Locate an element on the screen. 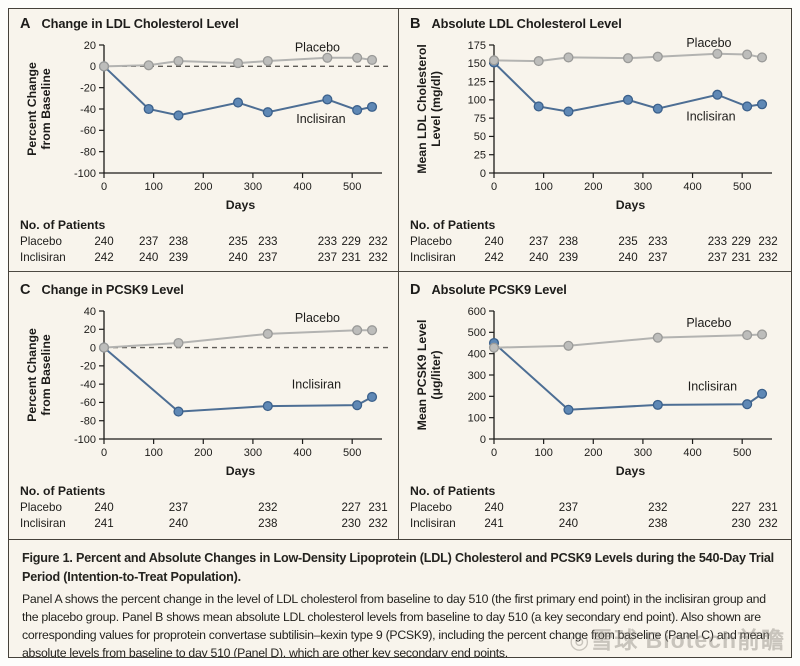  y-tick-label: 125 is located at coordinates (477, 82).